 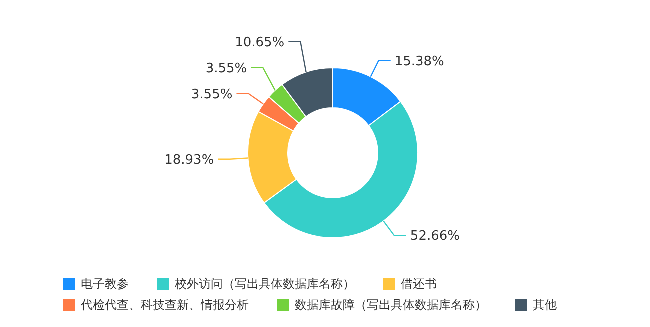 What do you see at coordinates (260, 42) in the screenshot?
I see `data-label: 10.65%` at bounding box center [260, 42].